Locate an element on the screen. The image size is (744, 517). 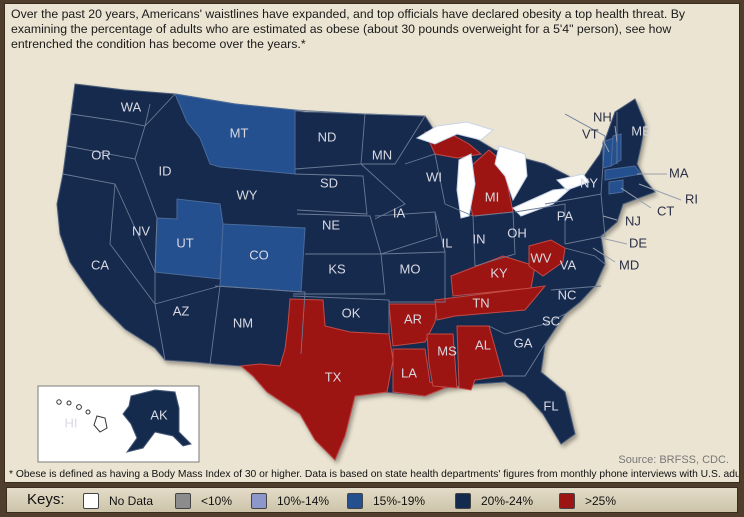
state-label-nv: NV is located at coordinates (141, 230).